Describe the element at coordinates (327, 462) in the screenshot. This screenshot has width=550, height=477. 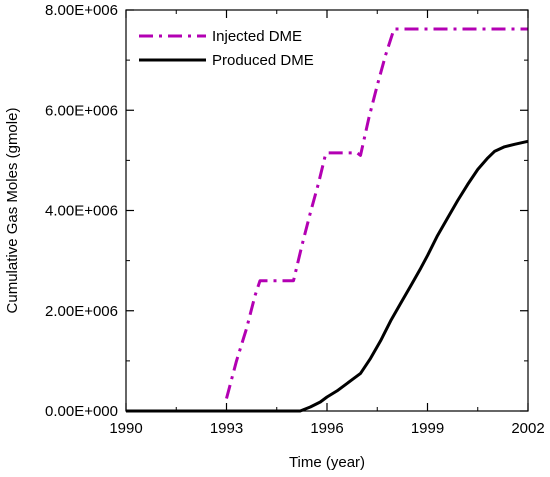
I see `x-axis-title: Time (year)` at that location.